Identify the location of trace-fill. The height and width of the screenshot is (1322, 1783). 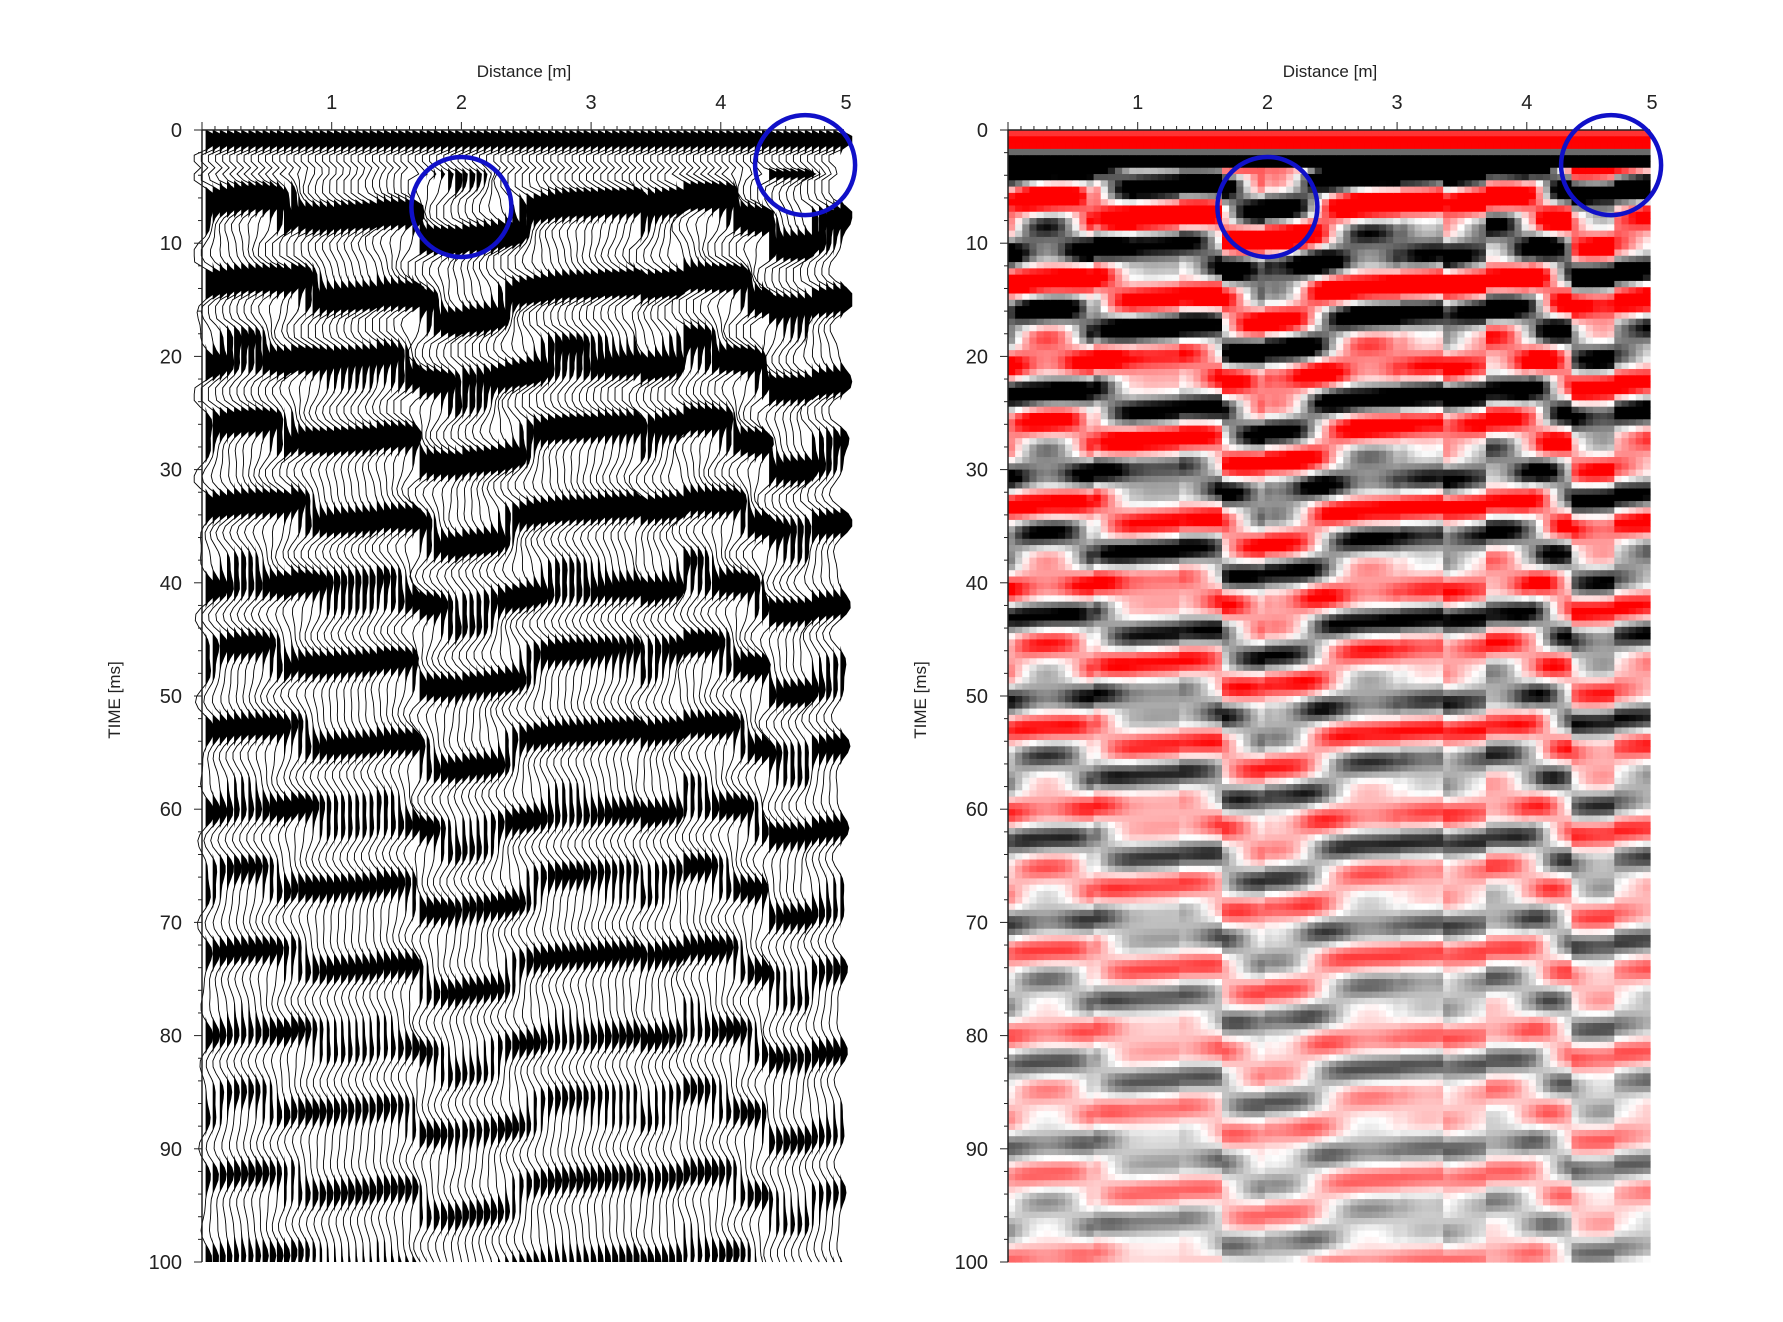
(496, 696).